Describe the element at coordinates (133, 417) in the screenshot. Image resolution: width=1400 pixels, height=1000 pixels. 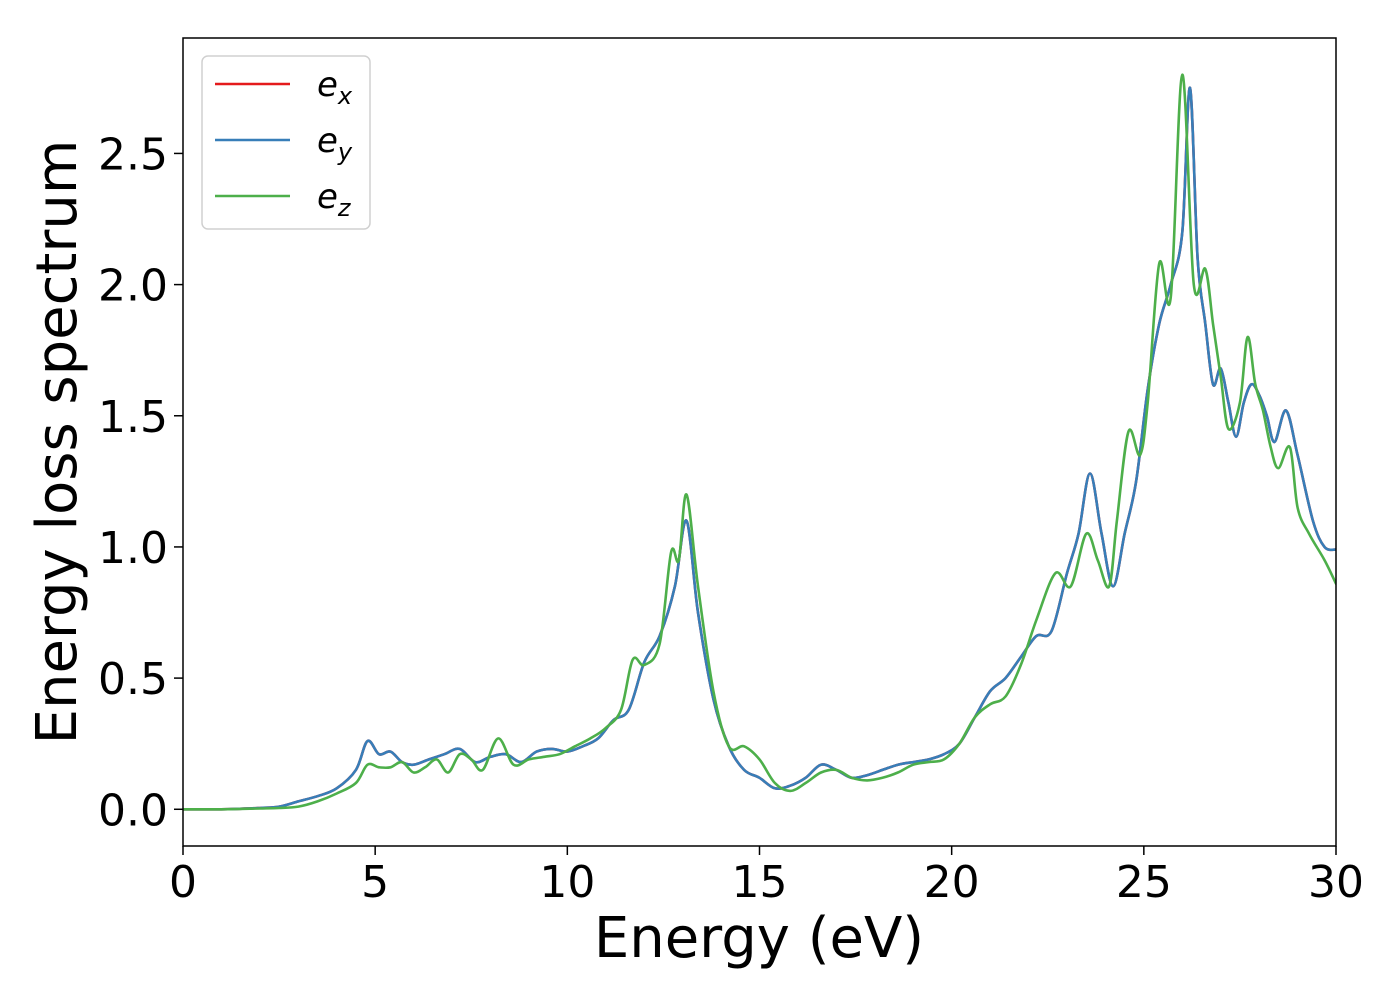
I see `y-tick-label: 1.5` at that location.